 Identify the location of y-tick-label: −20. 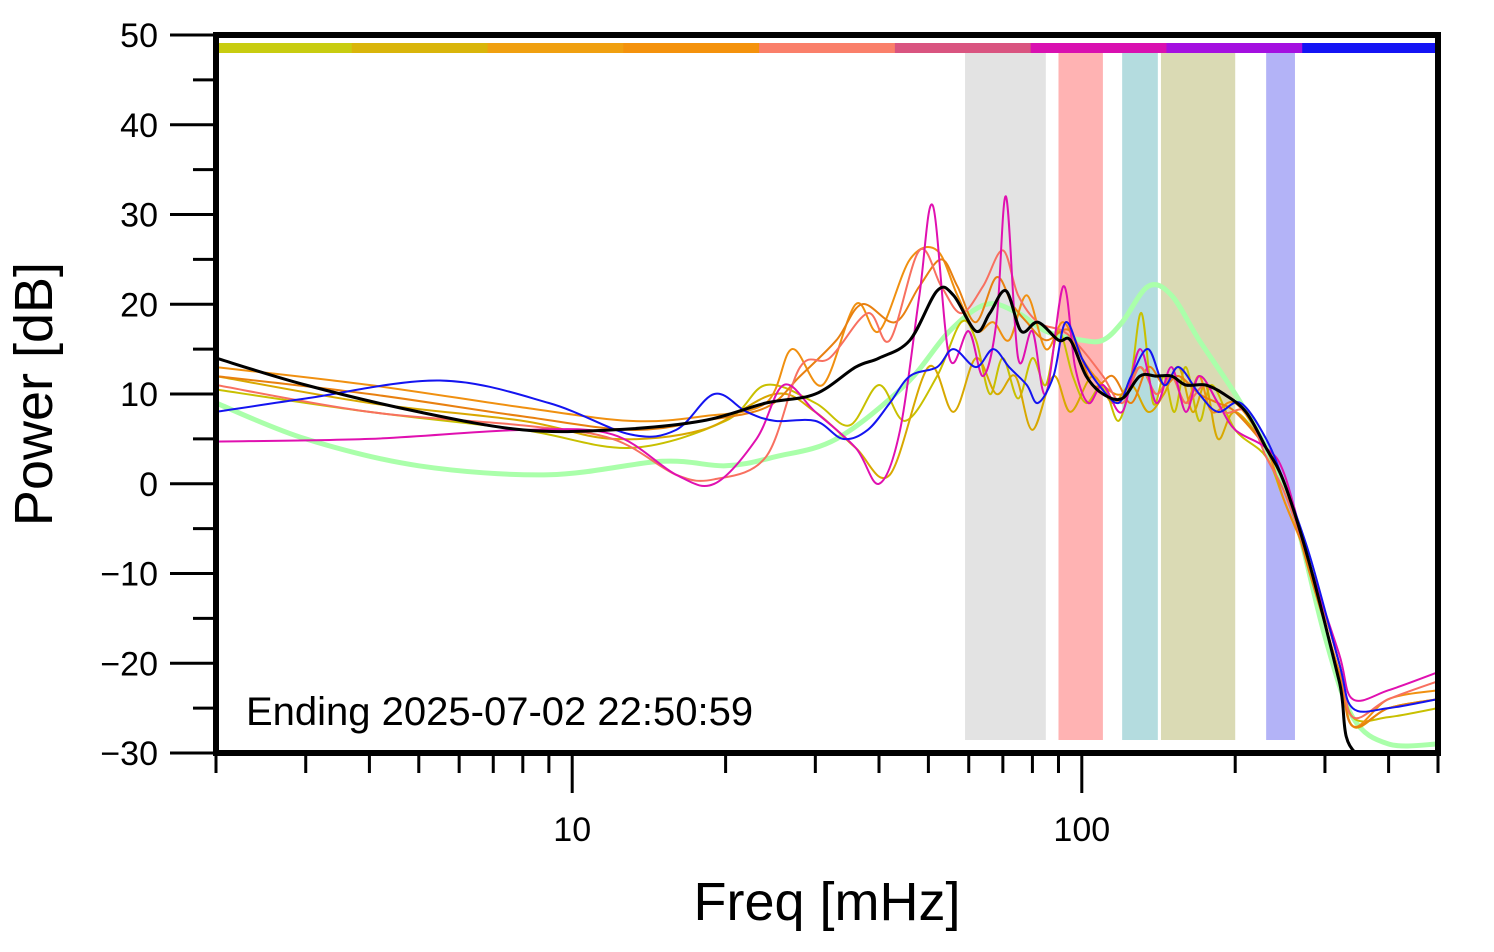
(129, 664).